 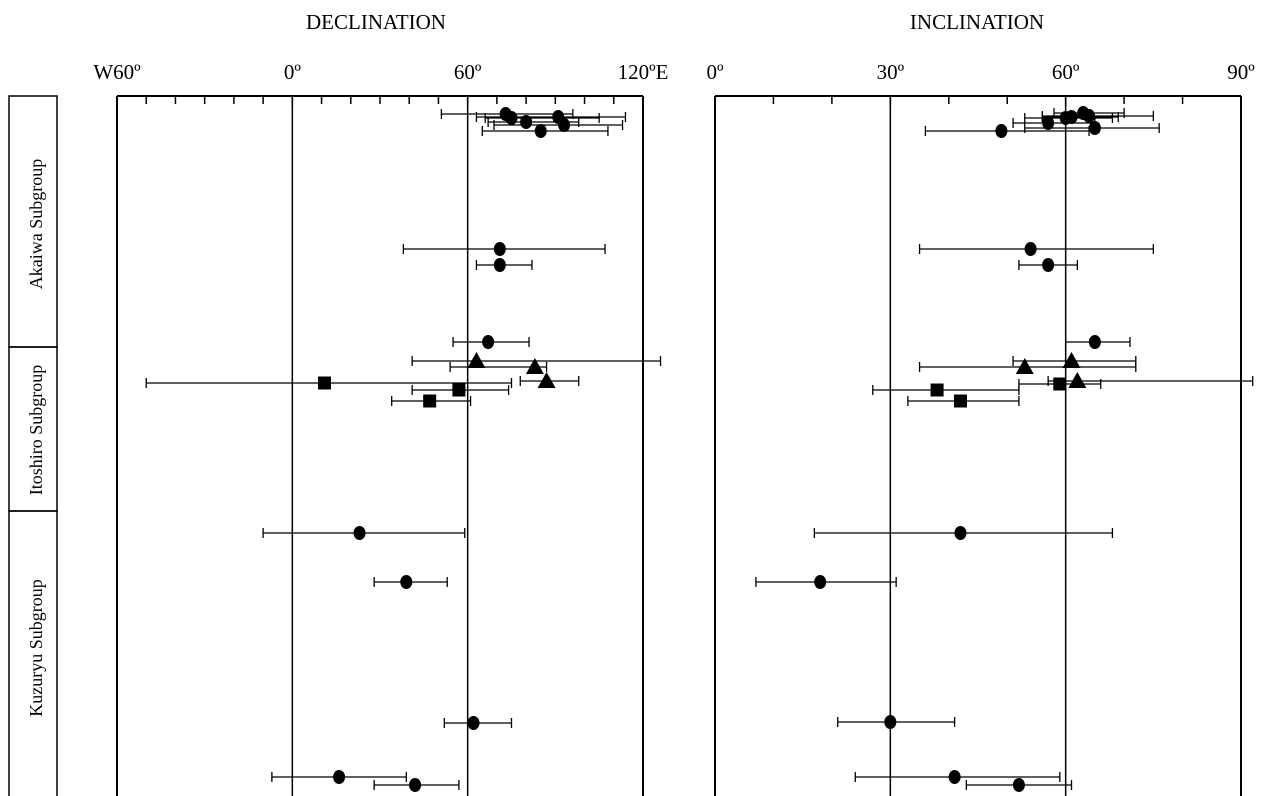 What do you see at coordinates (468, 72) in the screenshot?
I see `declination-tick-label: 60º` at bounding box center [468, 72].